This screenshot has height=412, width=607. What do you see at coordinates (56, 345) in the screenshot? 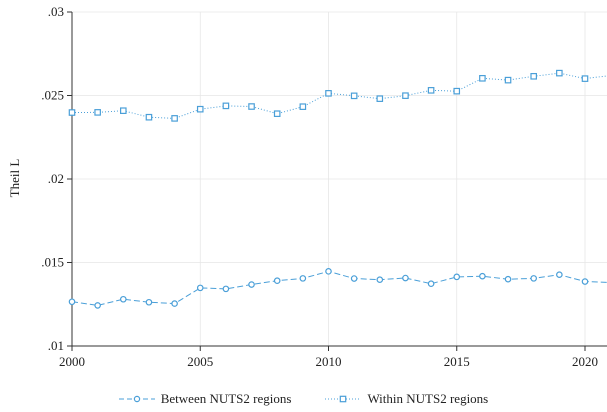
I see `y-tick-label: .01` at bounding box center [56, 345].